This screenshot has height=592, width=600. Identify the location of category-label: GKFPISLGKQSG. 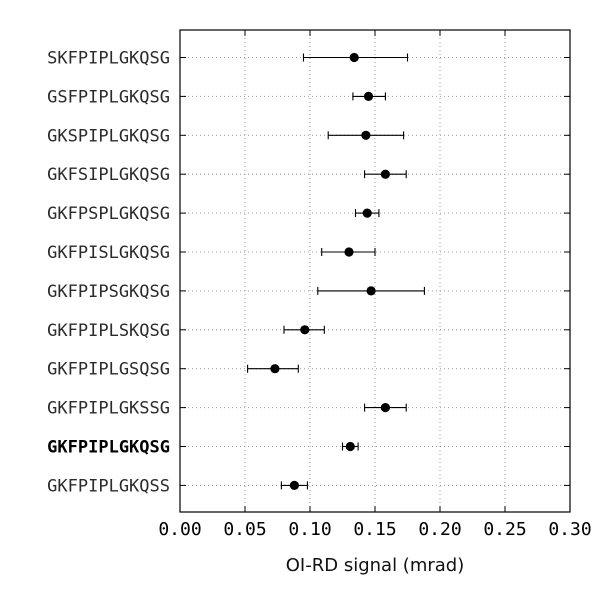
(108, 253).